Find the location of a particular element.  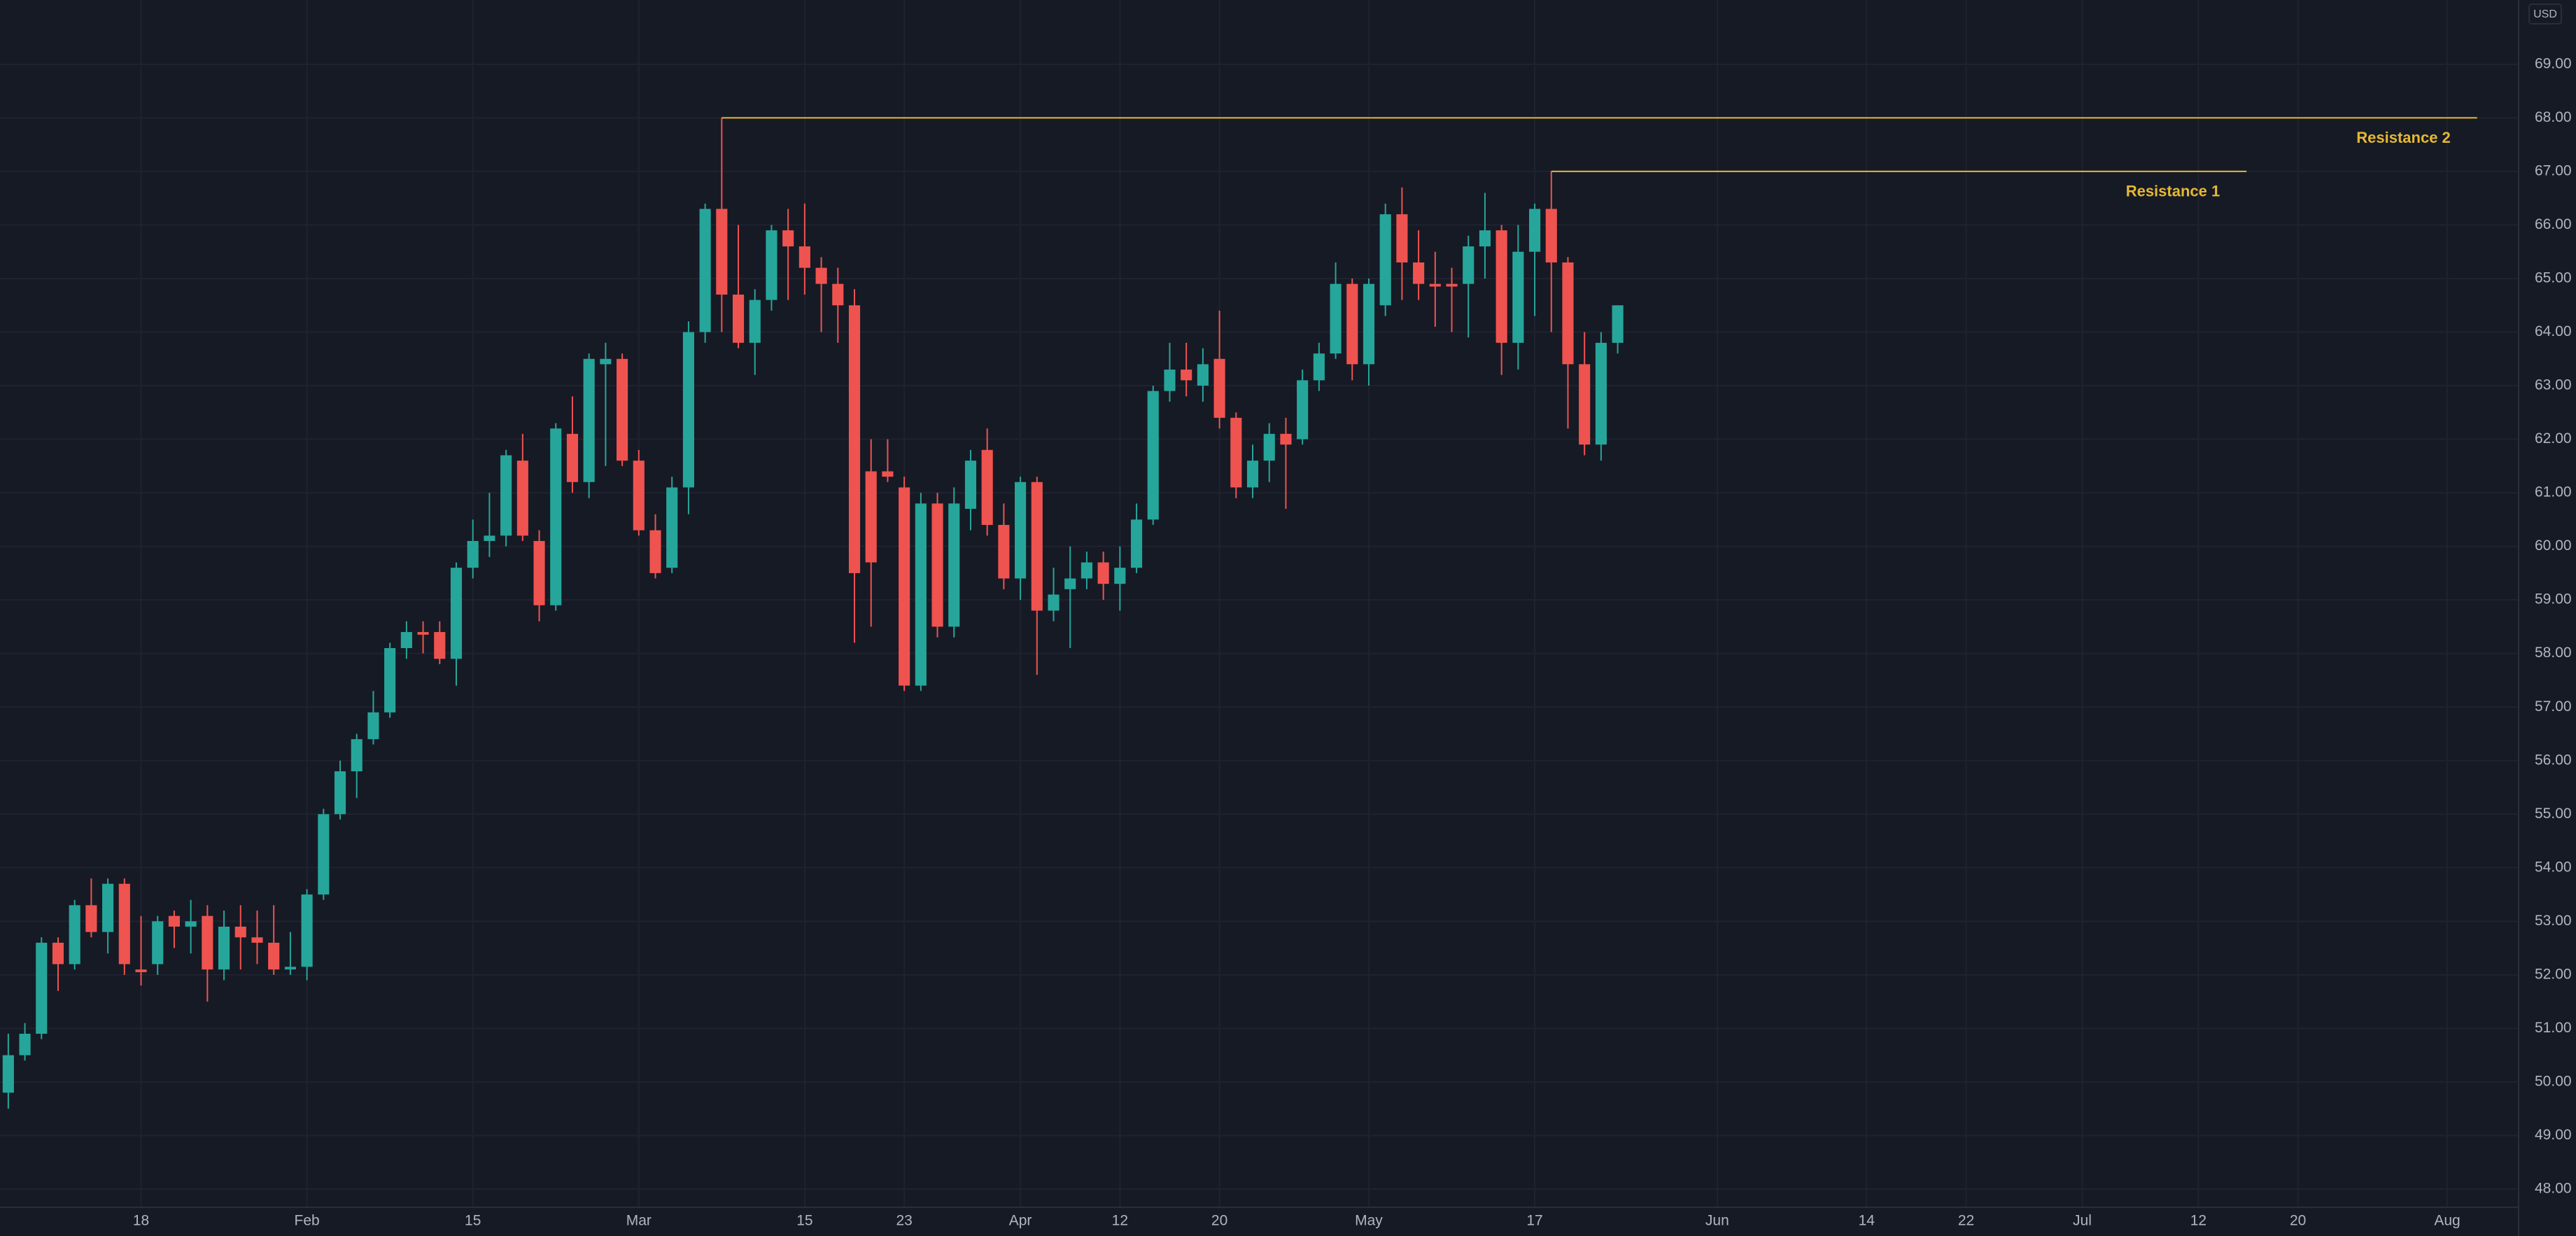

y-tick-label: 66.00 is located at coordinates (2553, 224).